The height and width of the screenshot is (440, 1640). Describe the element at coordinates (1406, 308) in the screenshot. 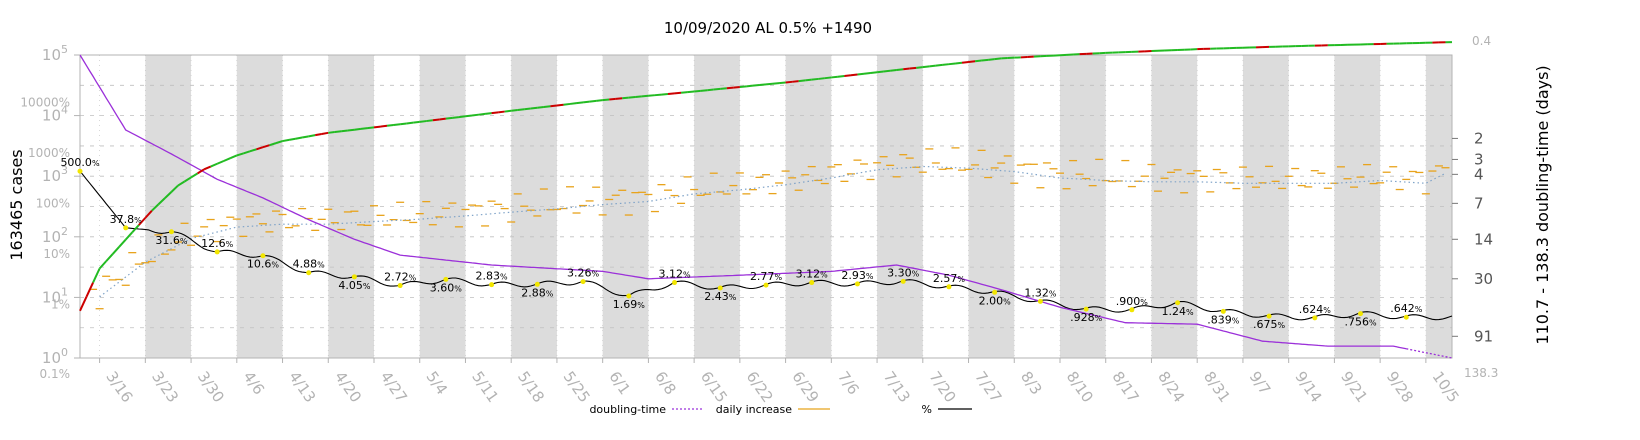

I see `percent-annotation: .642%` at that location.